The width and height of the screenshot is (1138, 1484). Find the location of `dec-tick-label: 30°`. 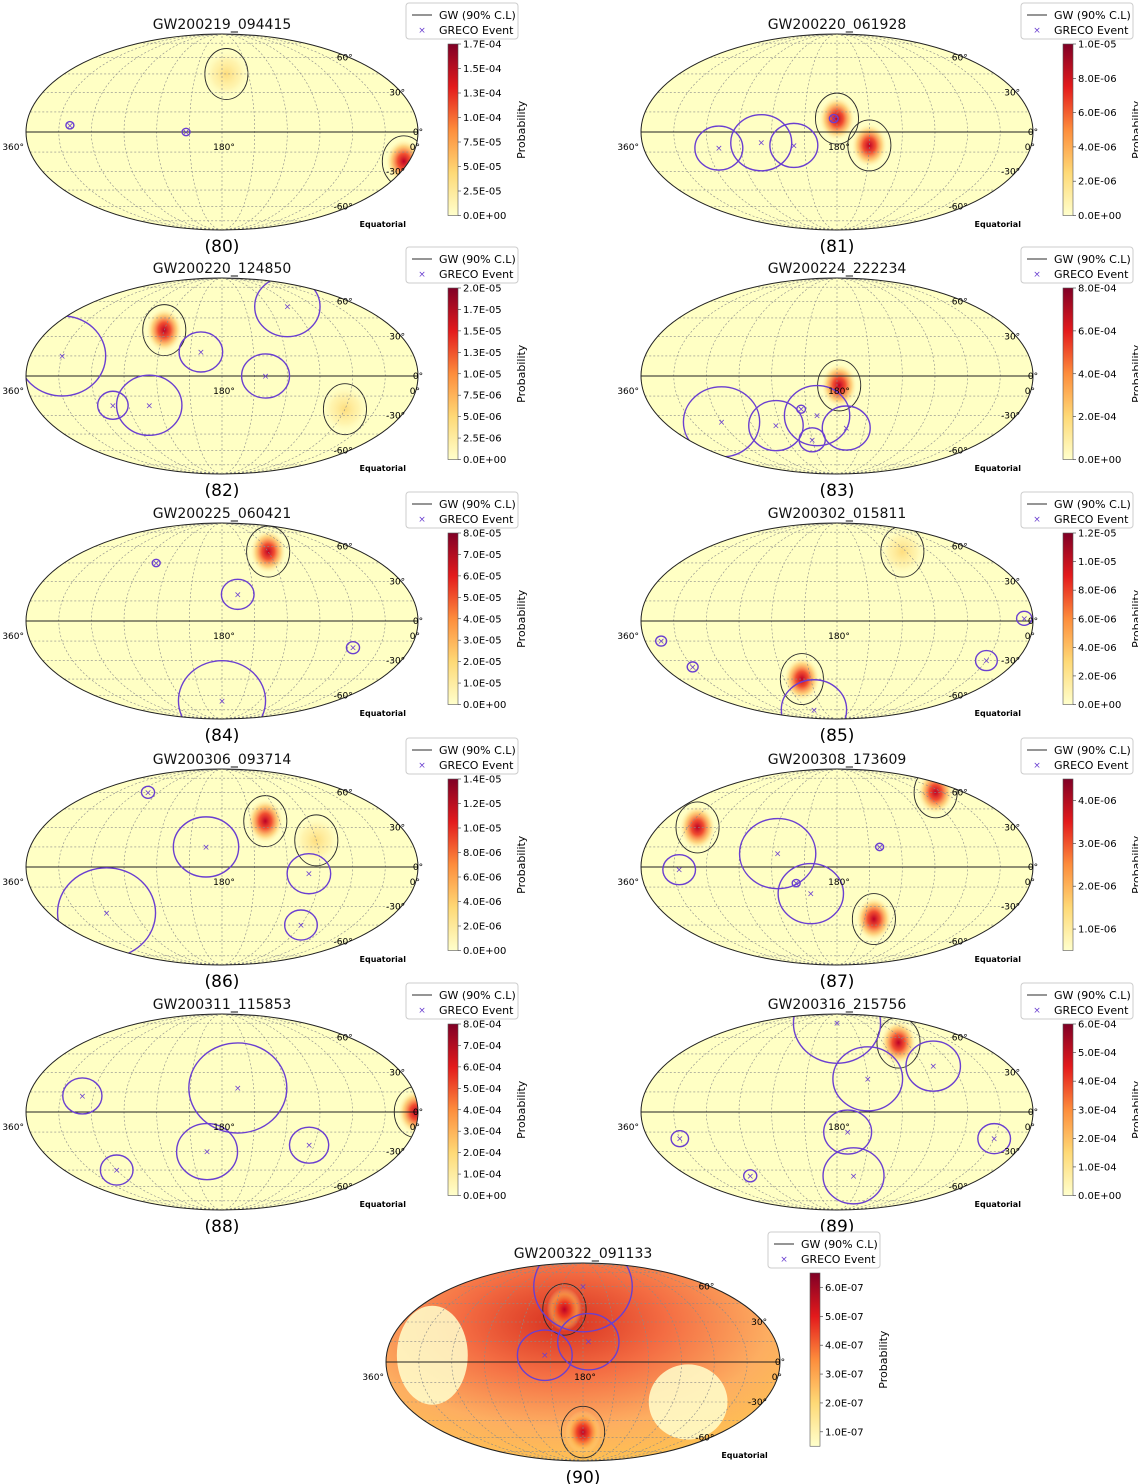

dec-tick-label: 30° is located at coordinates (1012, 1073).